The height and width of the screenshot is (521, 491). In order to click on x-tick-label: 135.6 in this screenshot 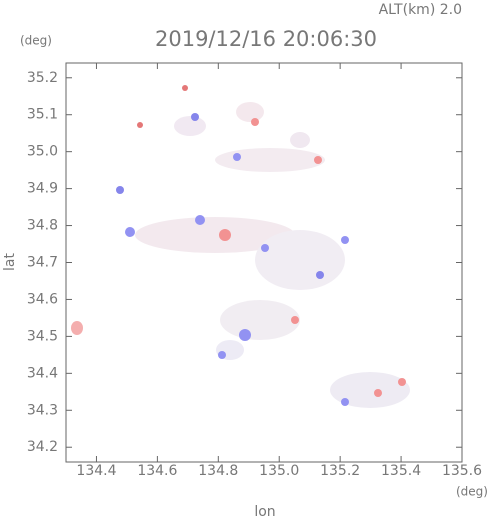, I will do `click(462, 471)`.